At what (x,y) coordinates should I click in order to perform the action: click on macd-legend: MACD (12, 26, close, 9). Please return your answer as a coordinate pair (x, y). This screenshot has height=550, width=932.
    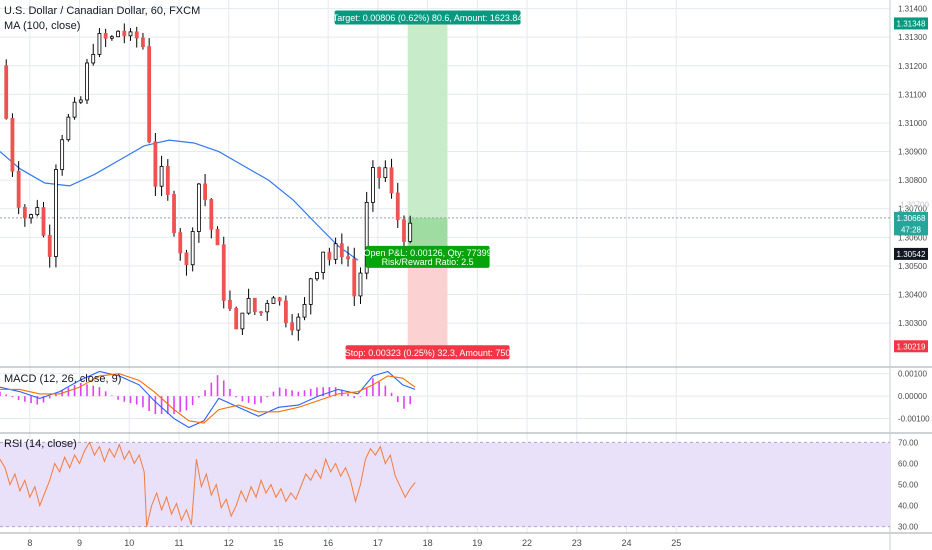
    Looking at the image, I should click on (63, 379).